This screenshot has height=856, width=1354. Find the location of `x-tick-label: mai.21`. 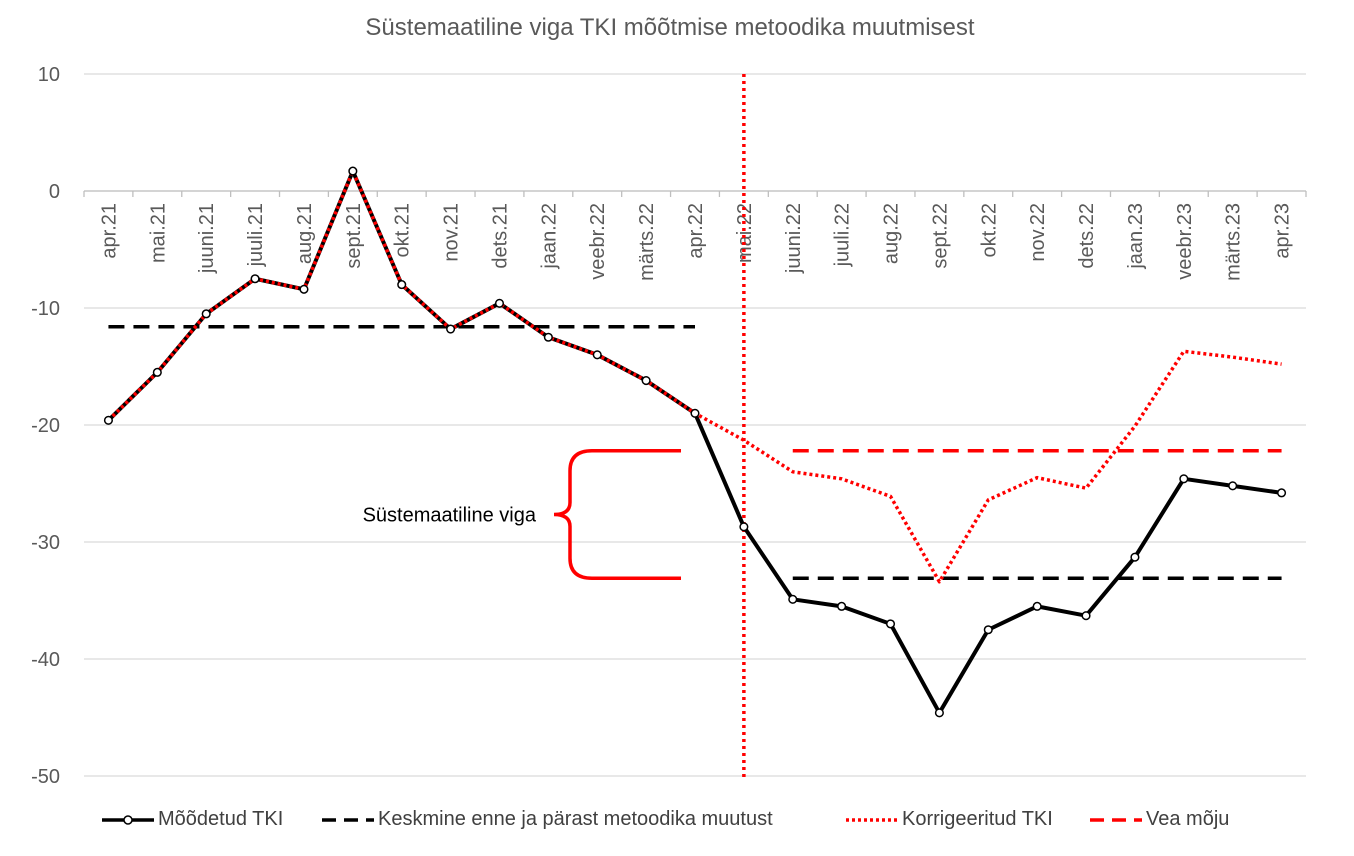

x-tick-label: mai.21 is located at coordinates (158, 233).